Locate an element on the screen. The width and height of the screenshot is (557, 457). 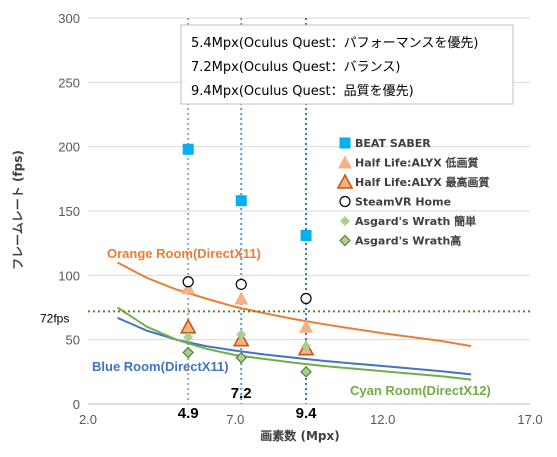
curve-orange-room is located at coordinates (294, 304).